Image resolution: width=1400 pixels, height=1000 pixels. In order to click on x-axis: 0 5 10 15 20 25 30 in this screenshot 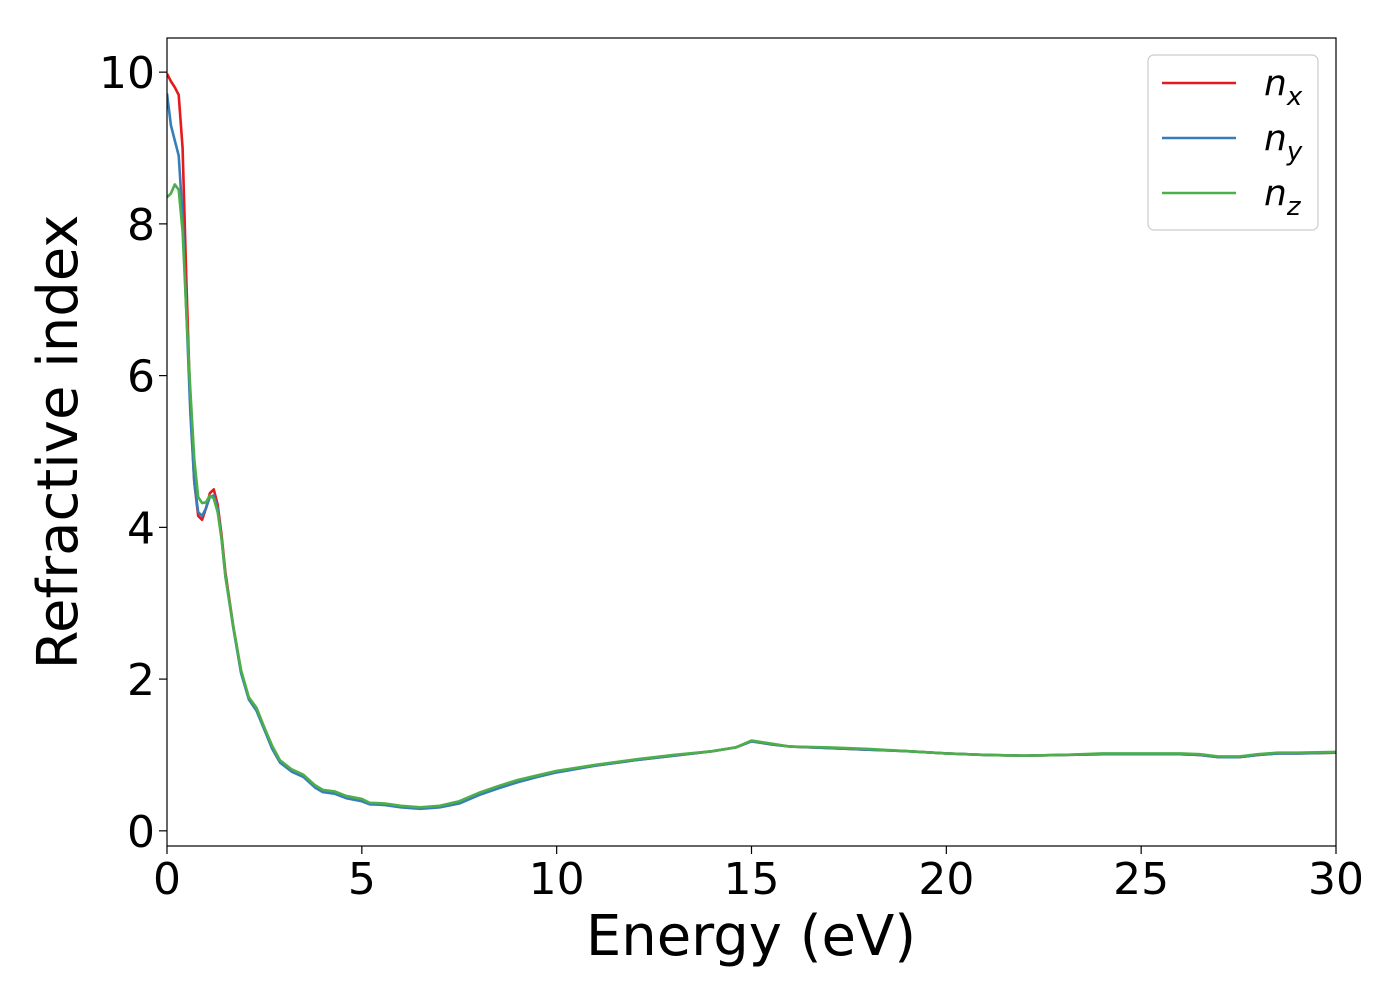, I will do `click(758, 875)`.